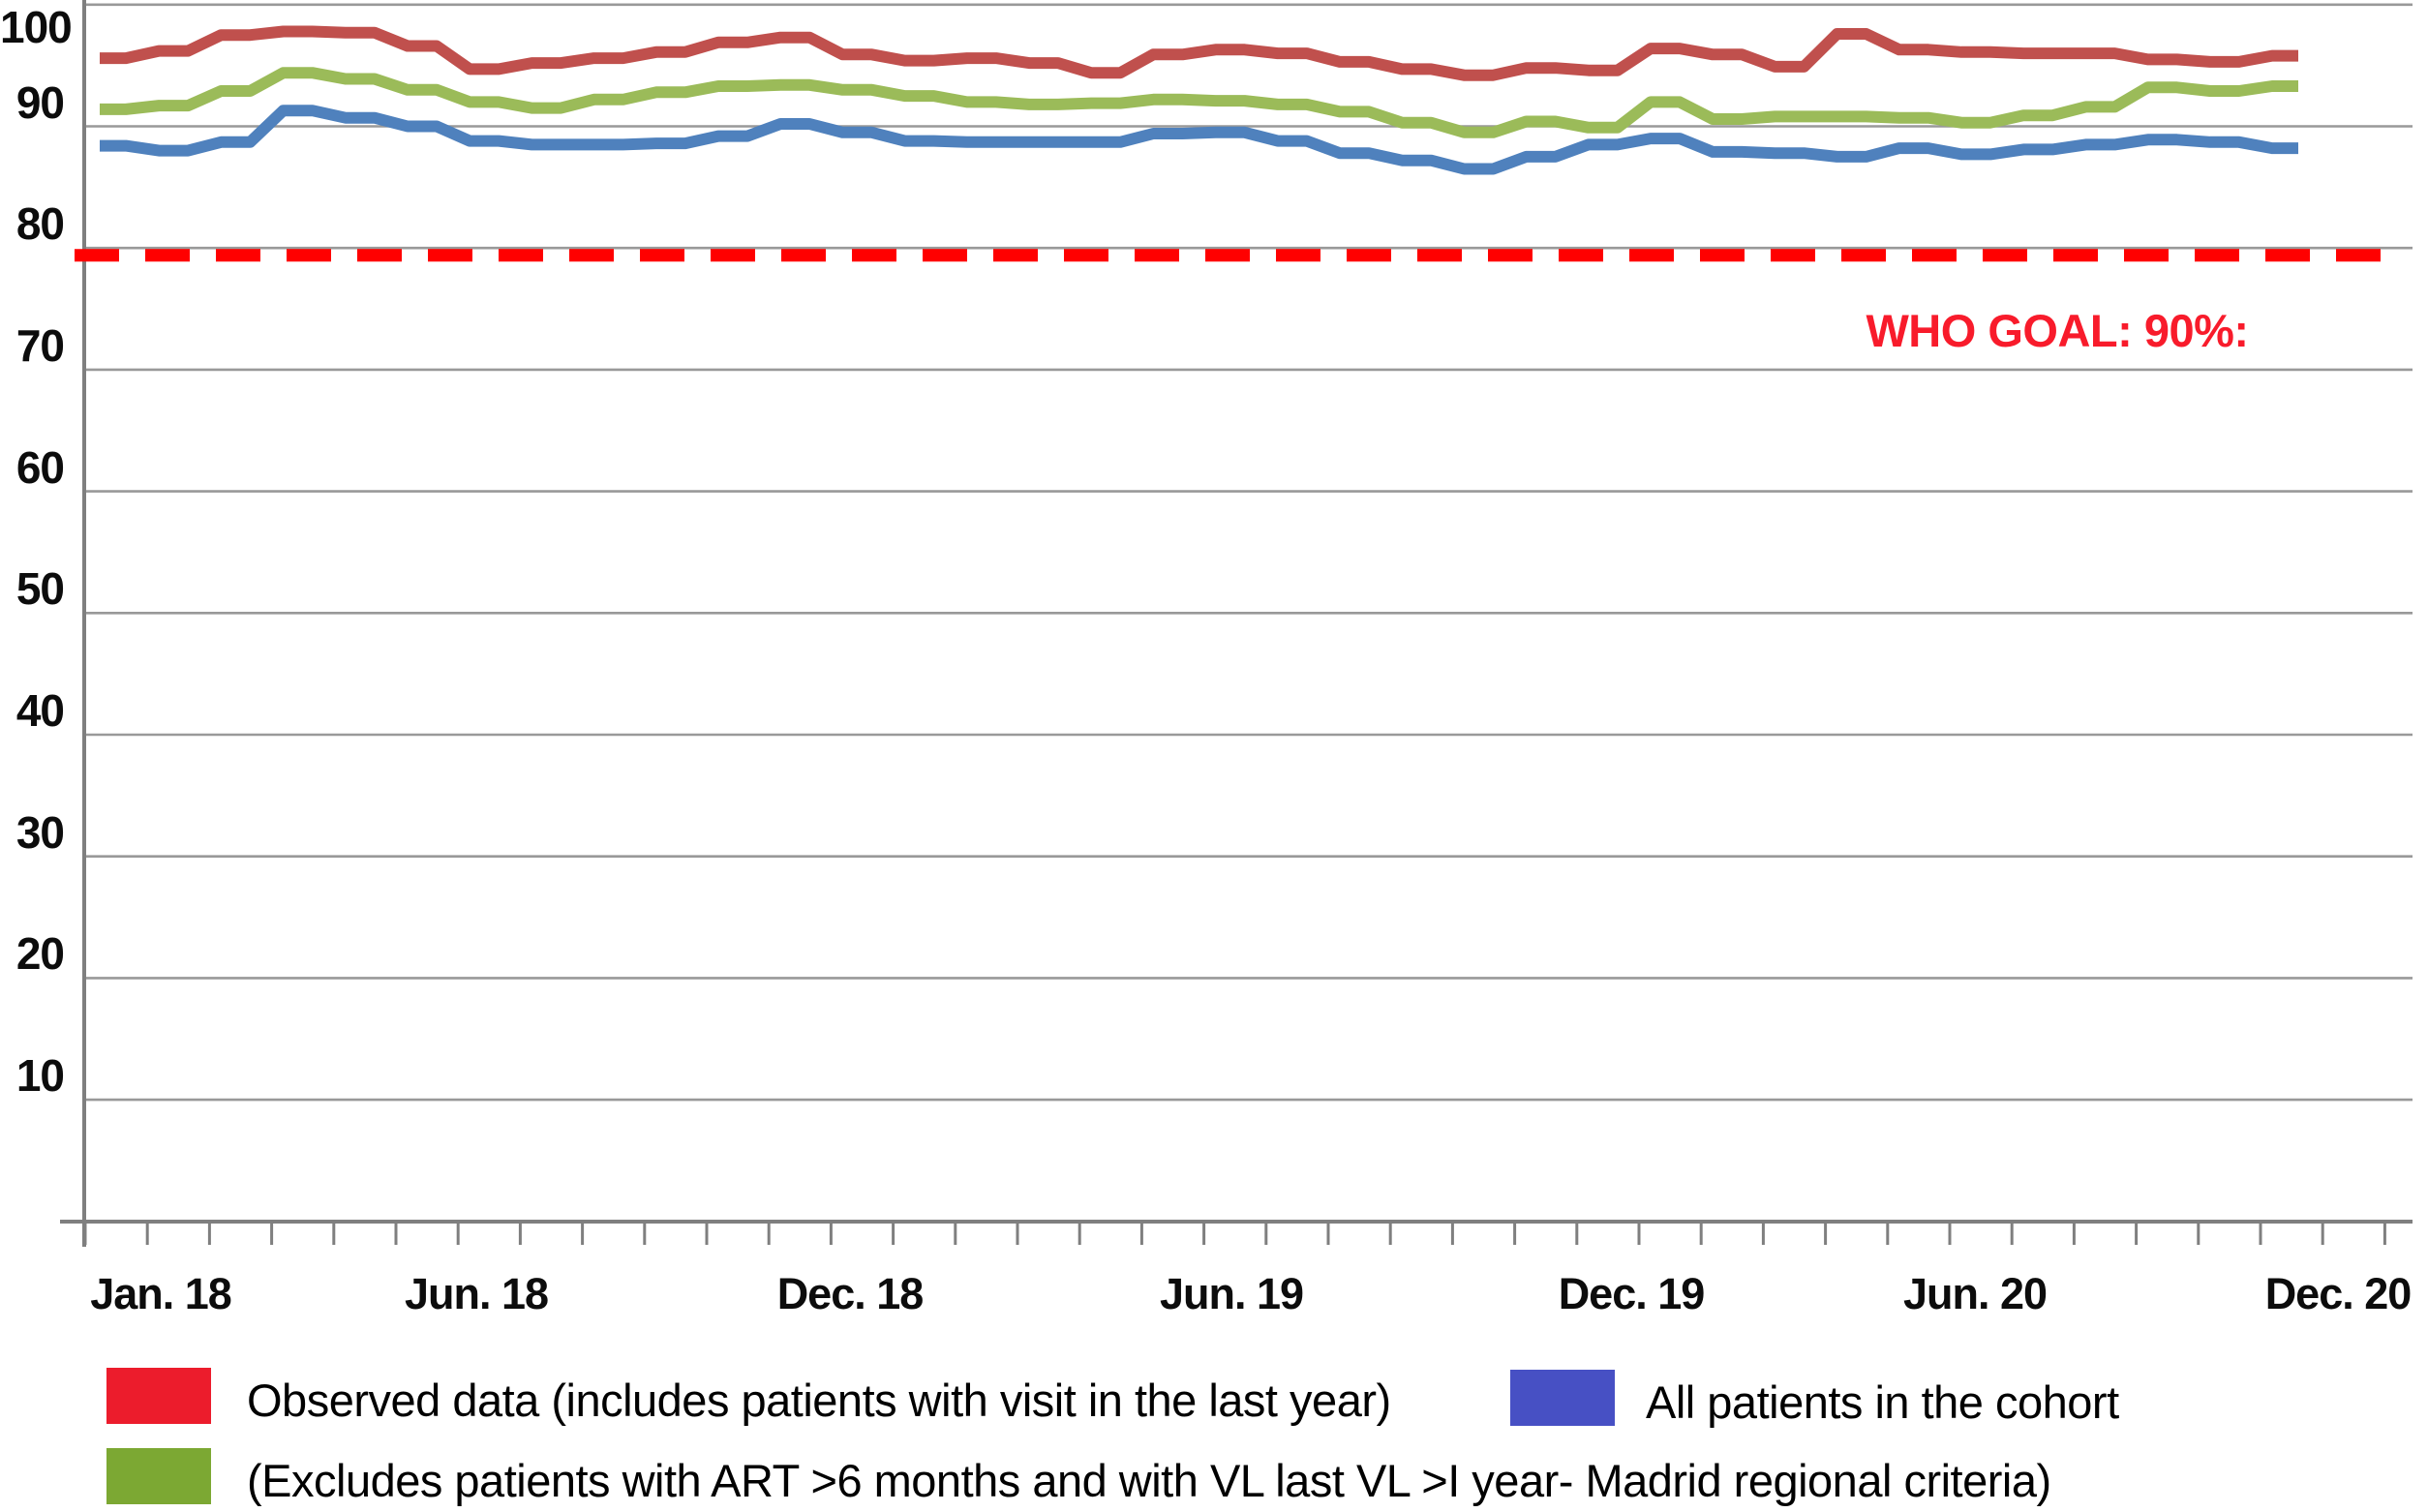 Image resolution: width=2428 pixels, height=1512 pixels. Describe the element at coordinates (1231, 1293) in the screenshot. I see `x-axis-label: Jun. 19` at that location.